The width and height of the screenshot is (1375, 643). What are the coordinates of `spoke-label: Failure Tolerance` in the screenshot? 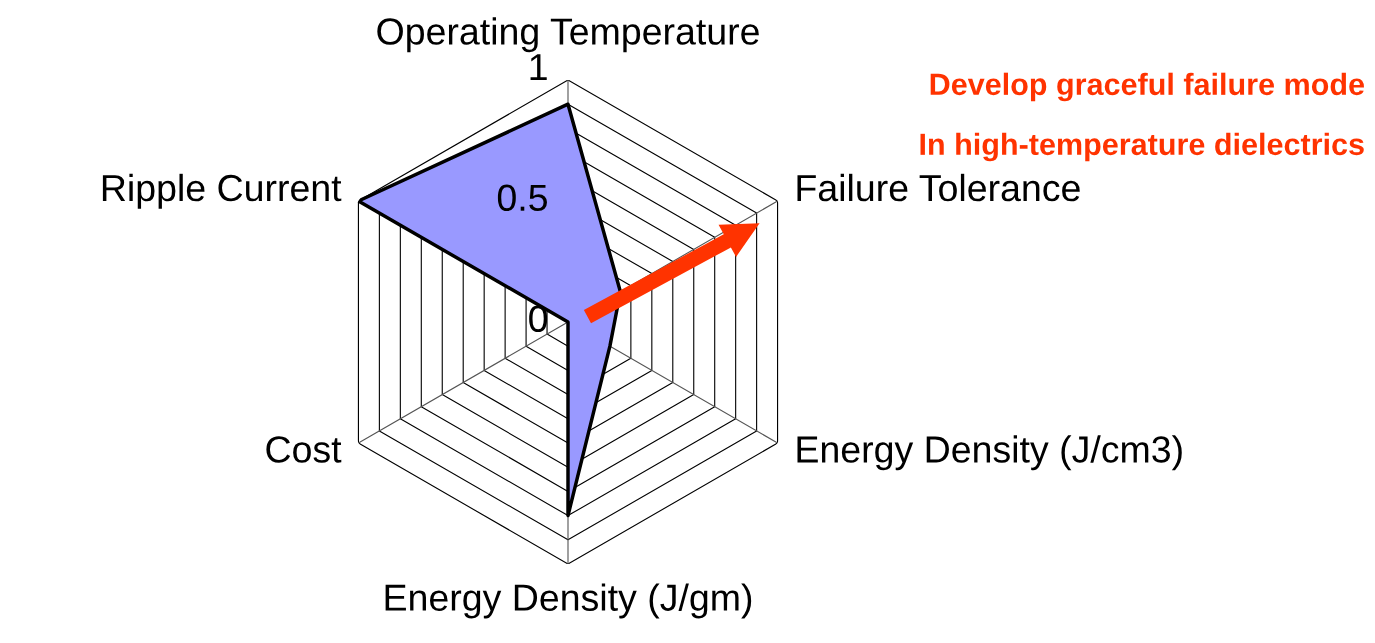 It's located at (938, 187).